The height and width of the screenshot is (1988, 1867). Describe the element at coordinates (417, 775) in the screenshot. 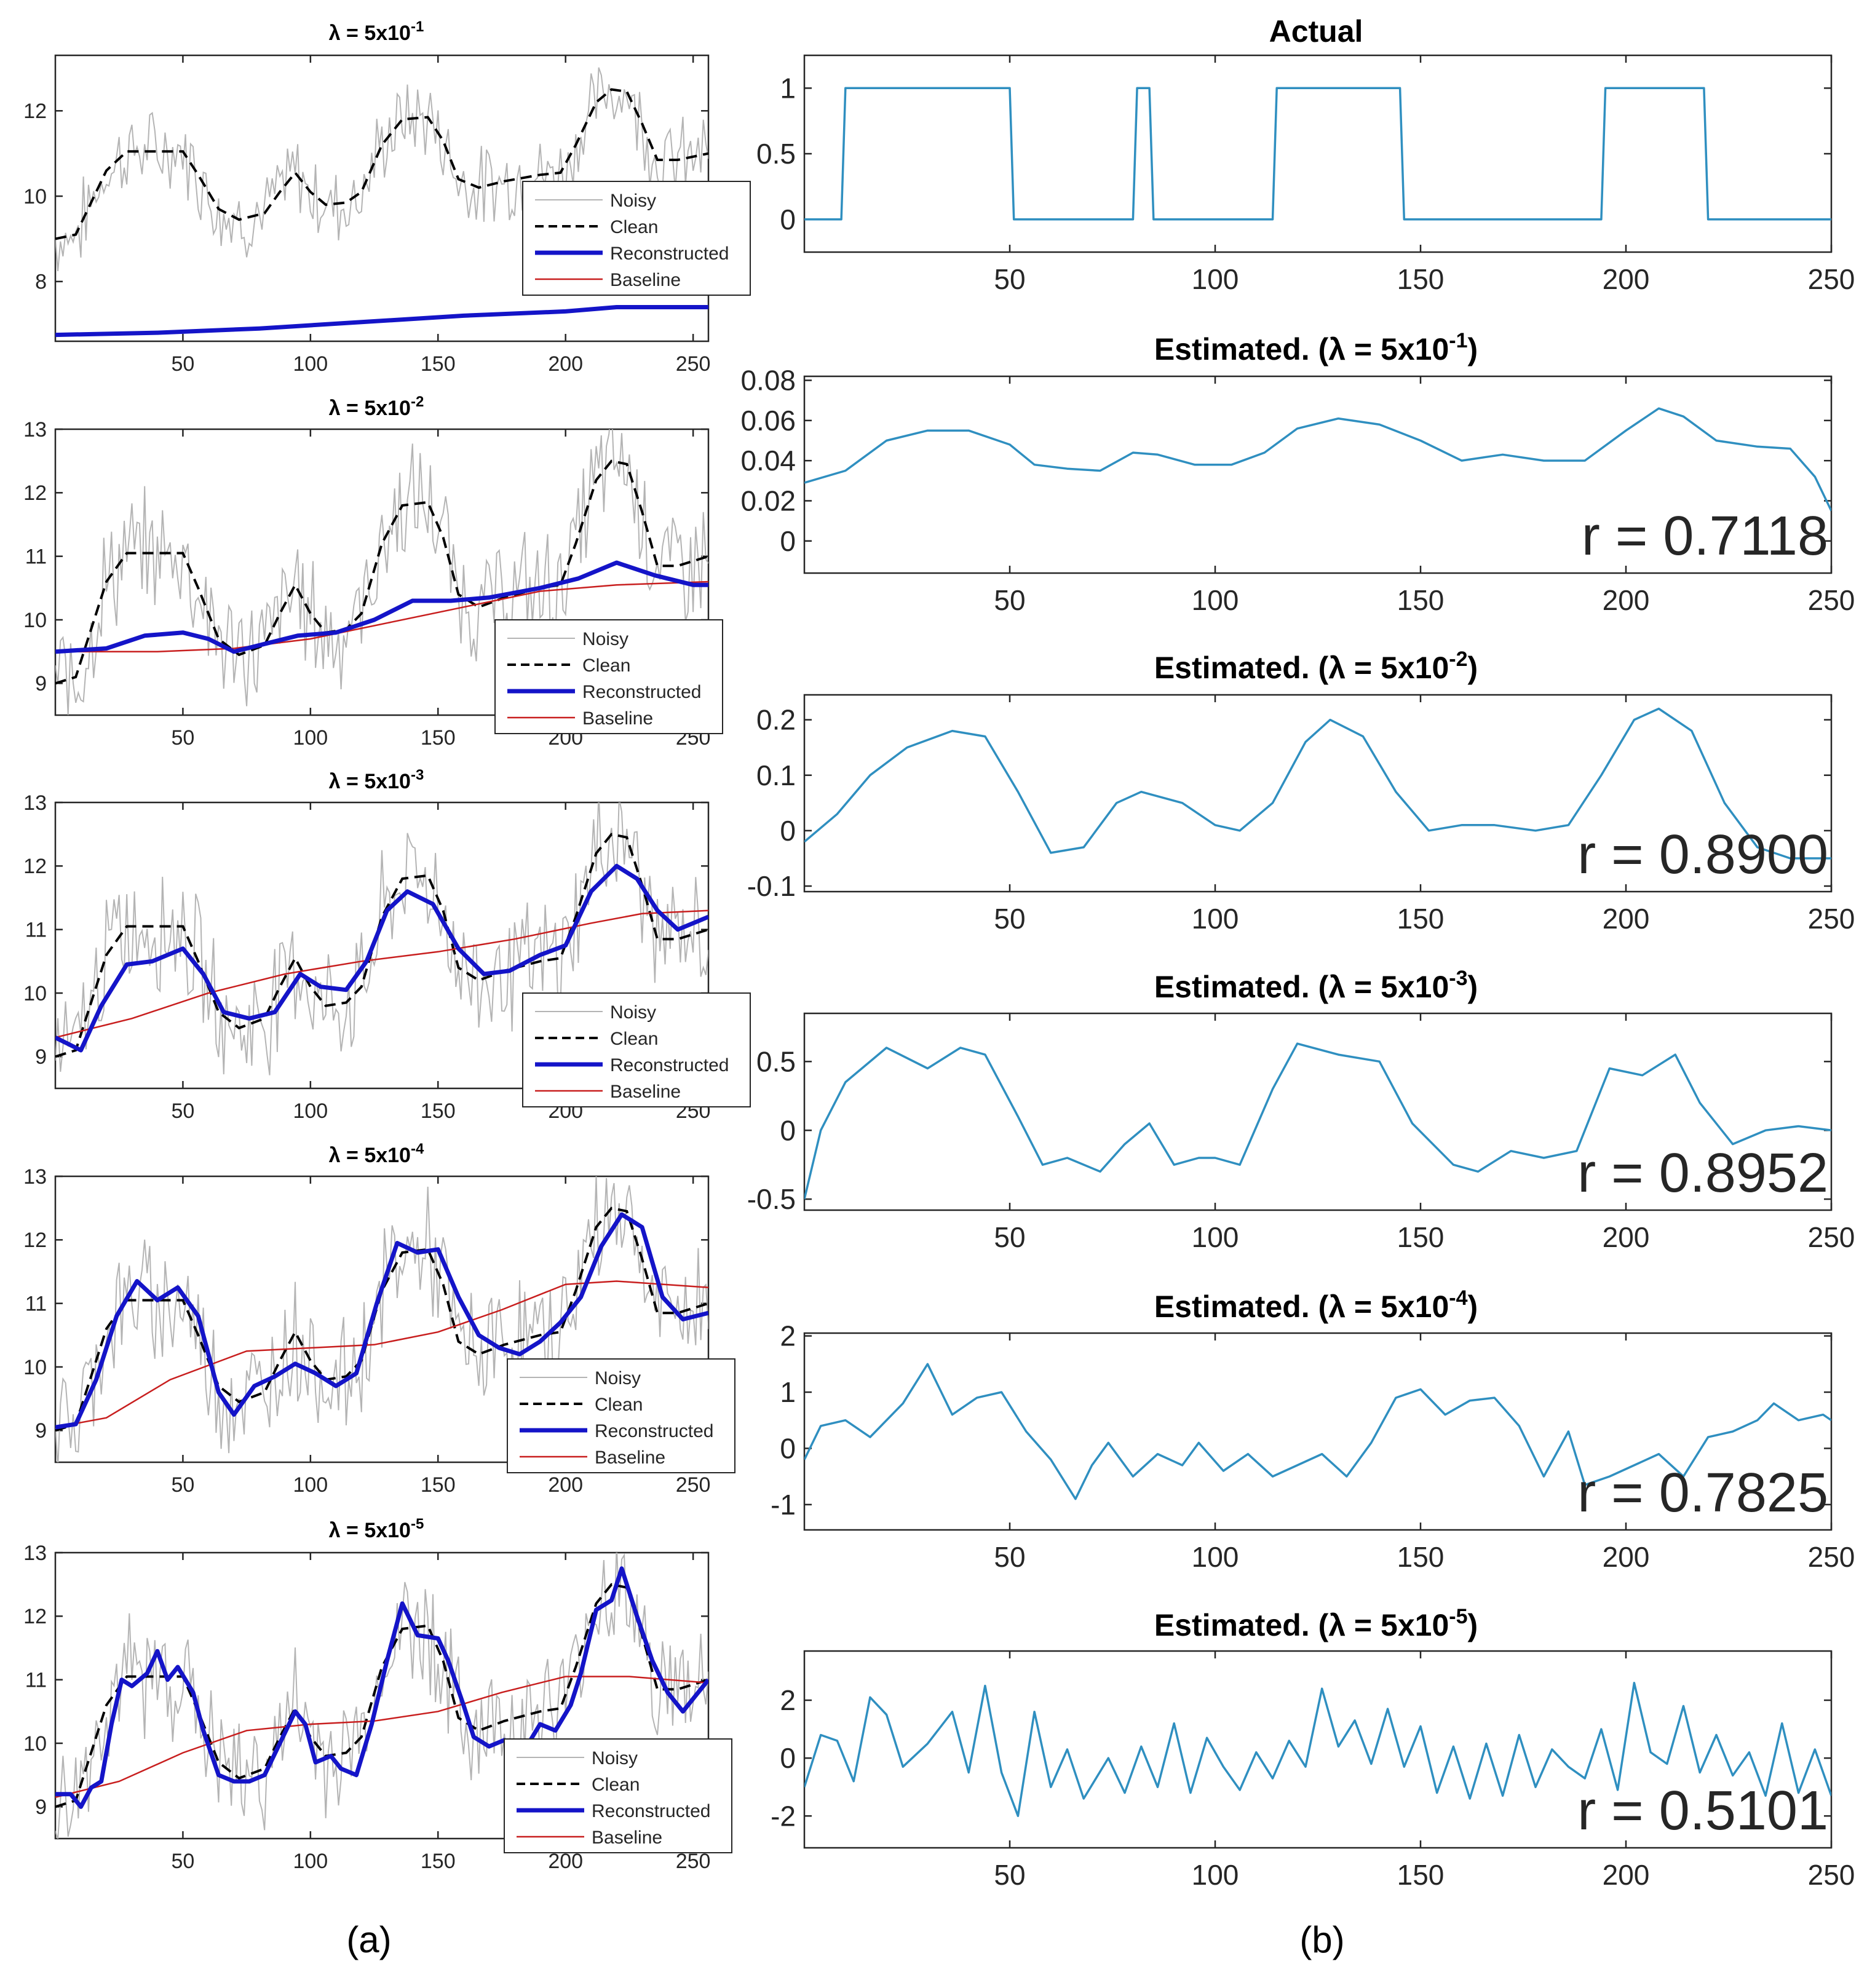

I see `title-exponent: -3` at that location.